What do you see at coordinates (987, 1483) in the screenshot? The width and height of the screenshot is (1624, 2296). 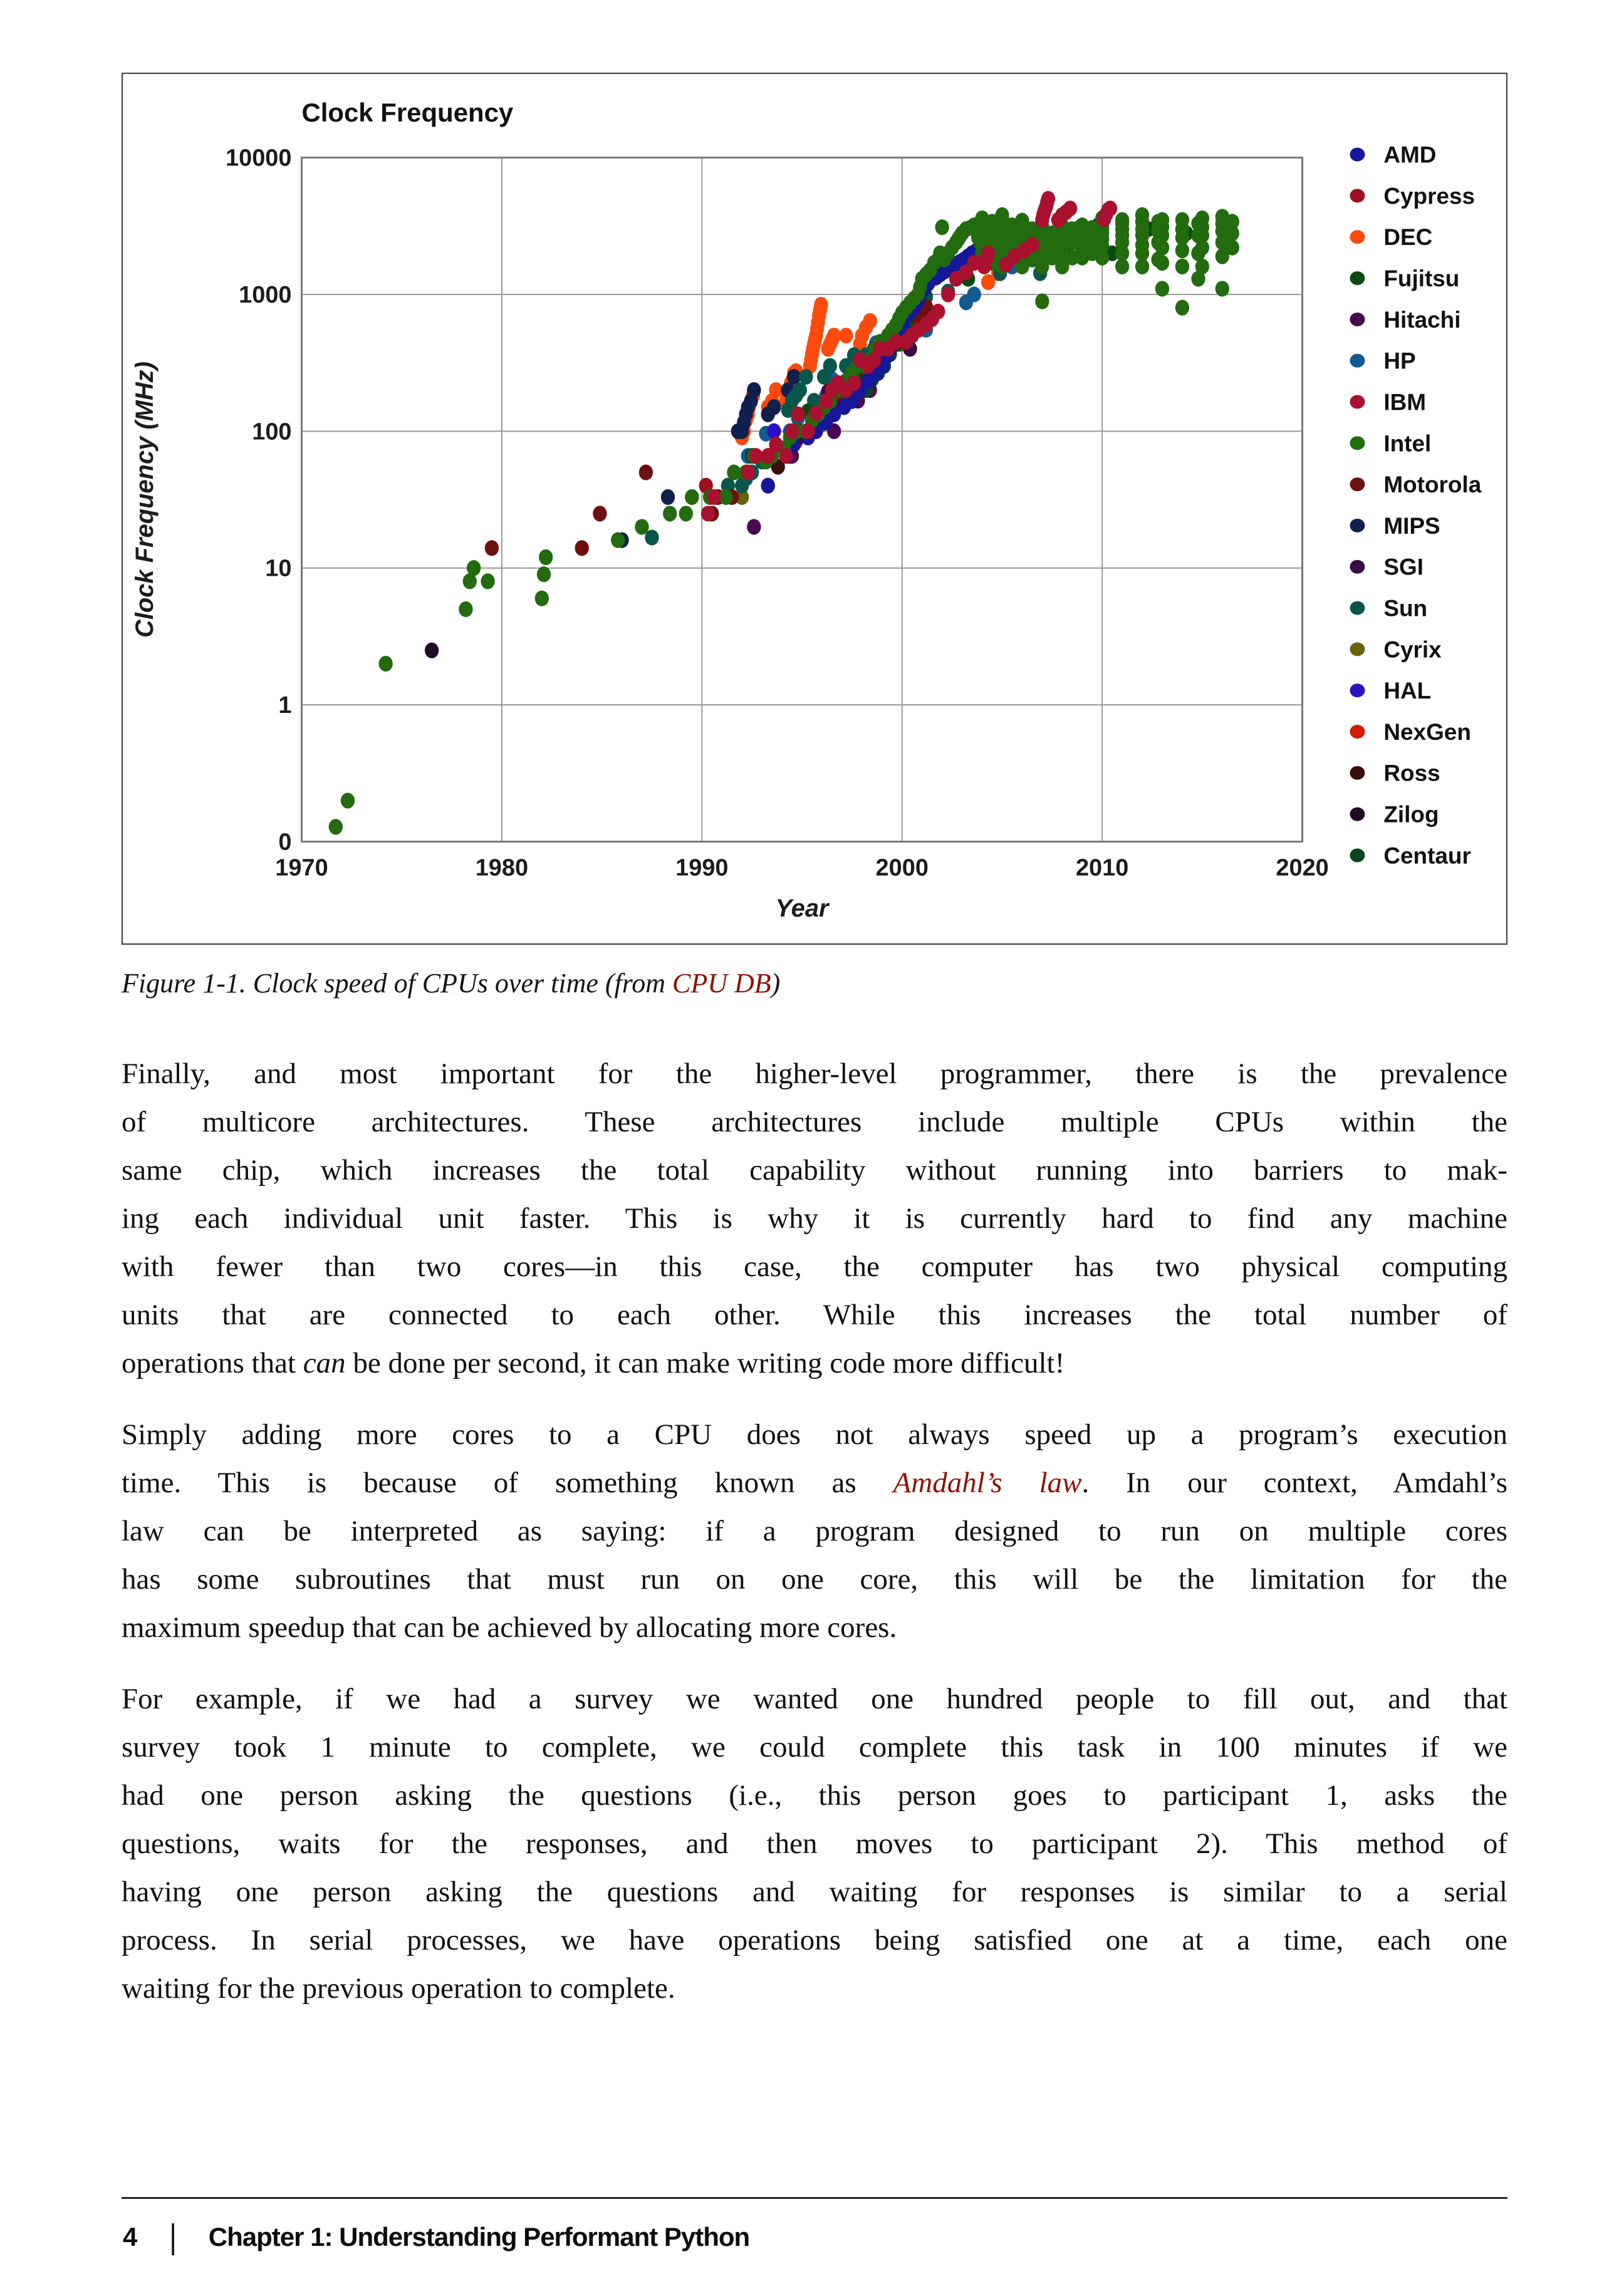 I see `amdahls-law-link: Amdahl’s law` at bounding box center [987, 1483].